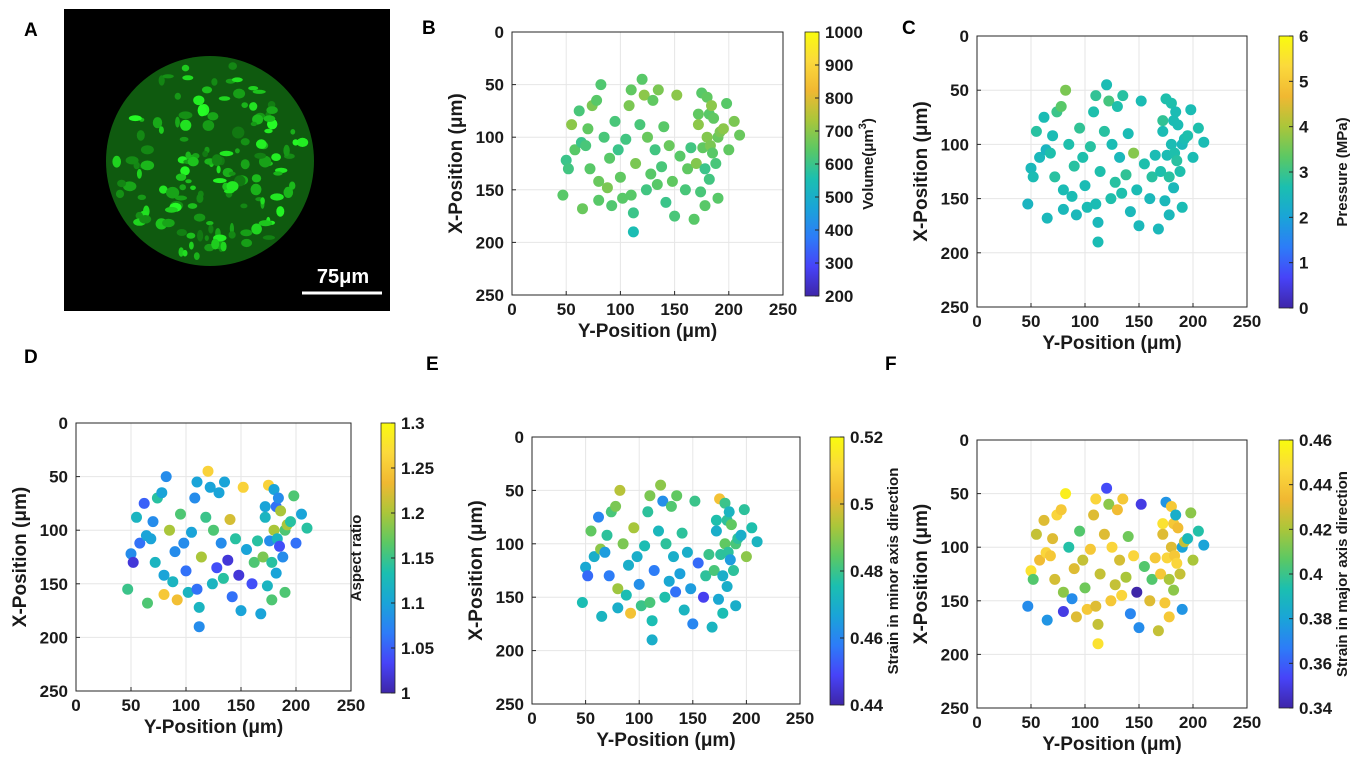  Describe the element at coordinates (1193, 722) in the screenshot. I see `x-tick-label: 200` at that location.